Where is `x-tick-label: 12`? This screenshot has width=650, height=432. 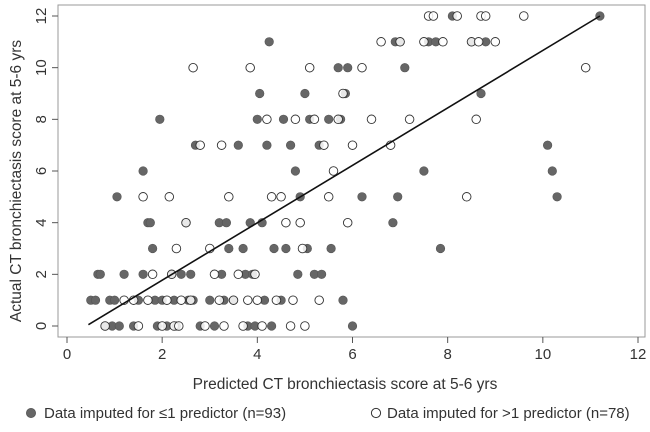 x-tick-label: 12 is located at coordinates (638, 354).